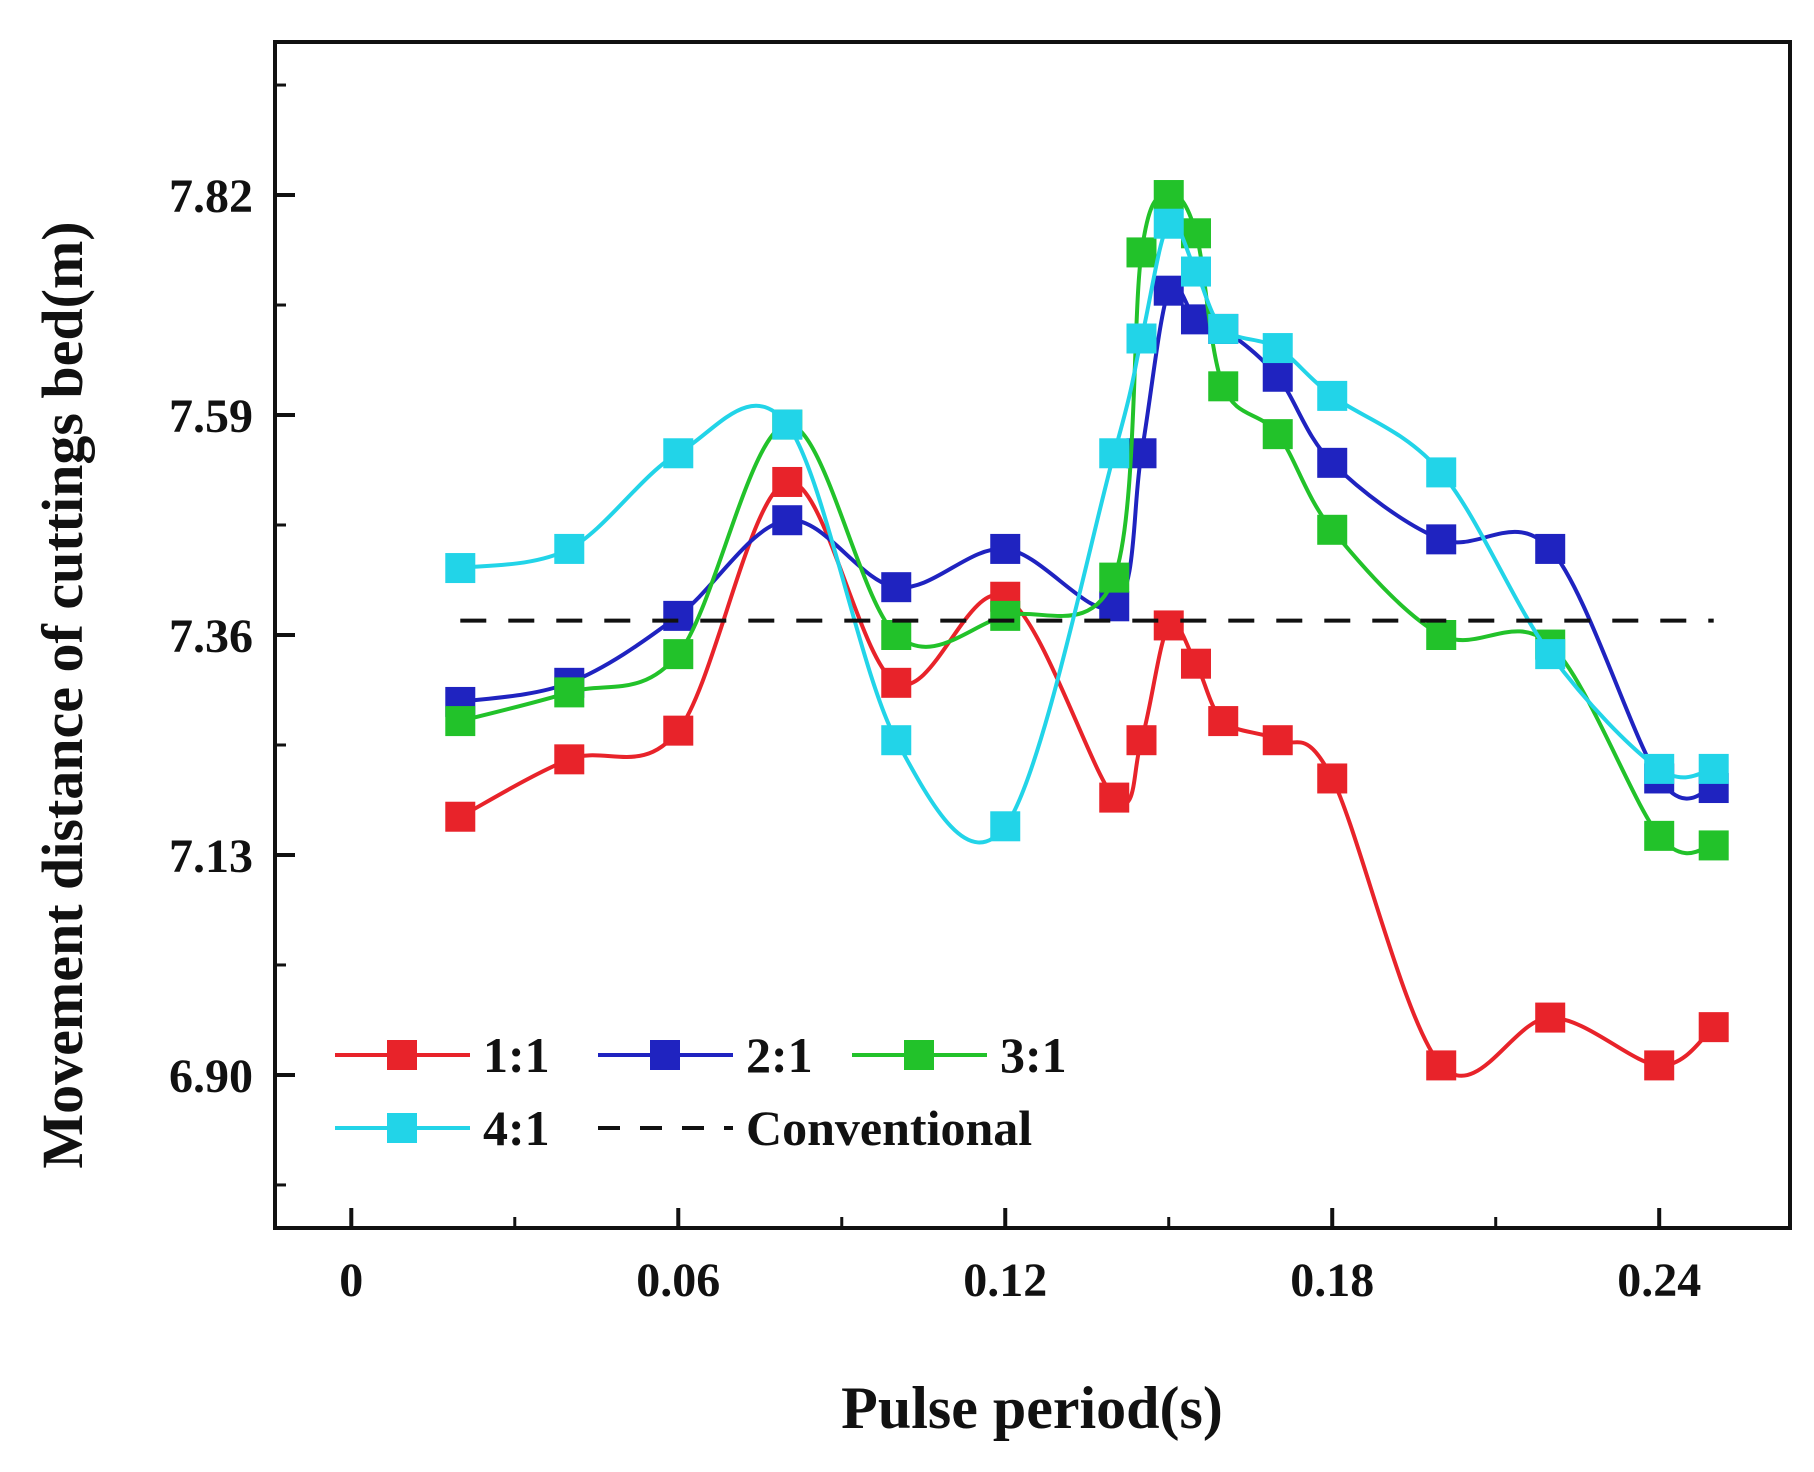  I want to click on legend-label-4-1: 4:1, so click(516, 1128).